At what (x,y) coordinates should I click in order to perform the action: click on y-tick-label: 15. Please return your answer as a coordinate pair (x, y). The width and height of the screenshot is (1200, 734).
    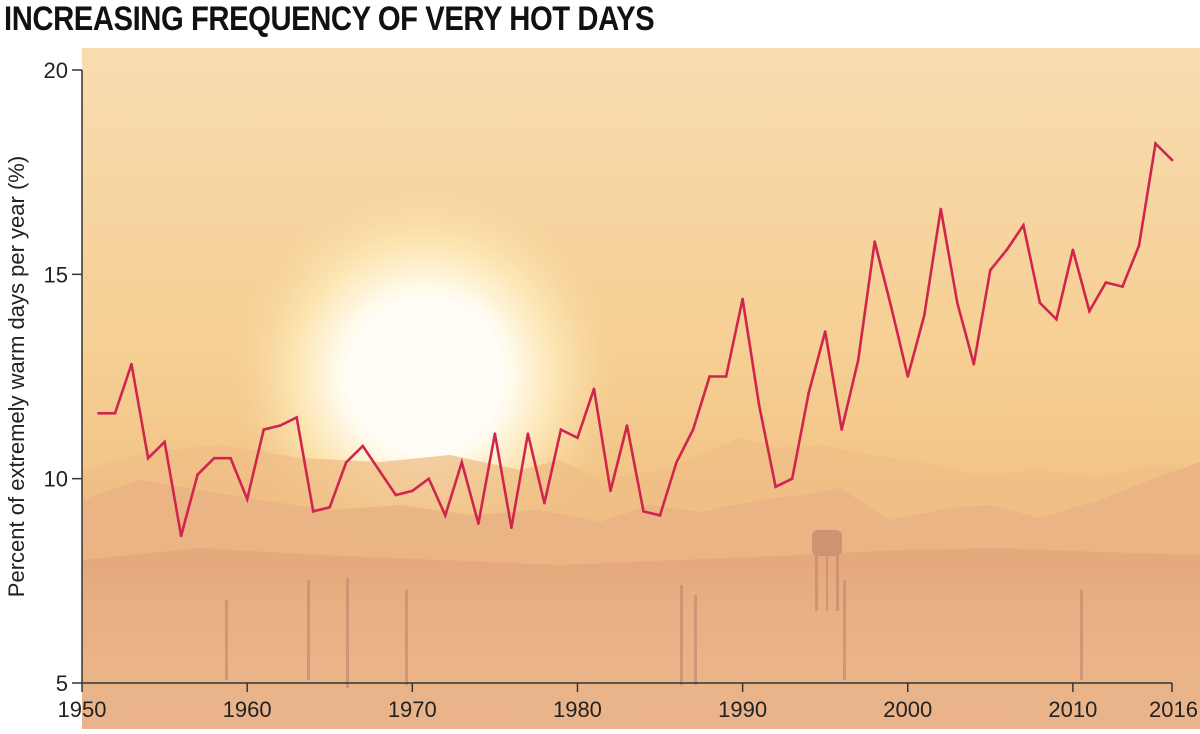
    Looking at the image, I should click on (56, 274).